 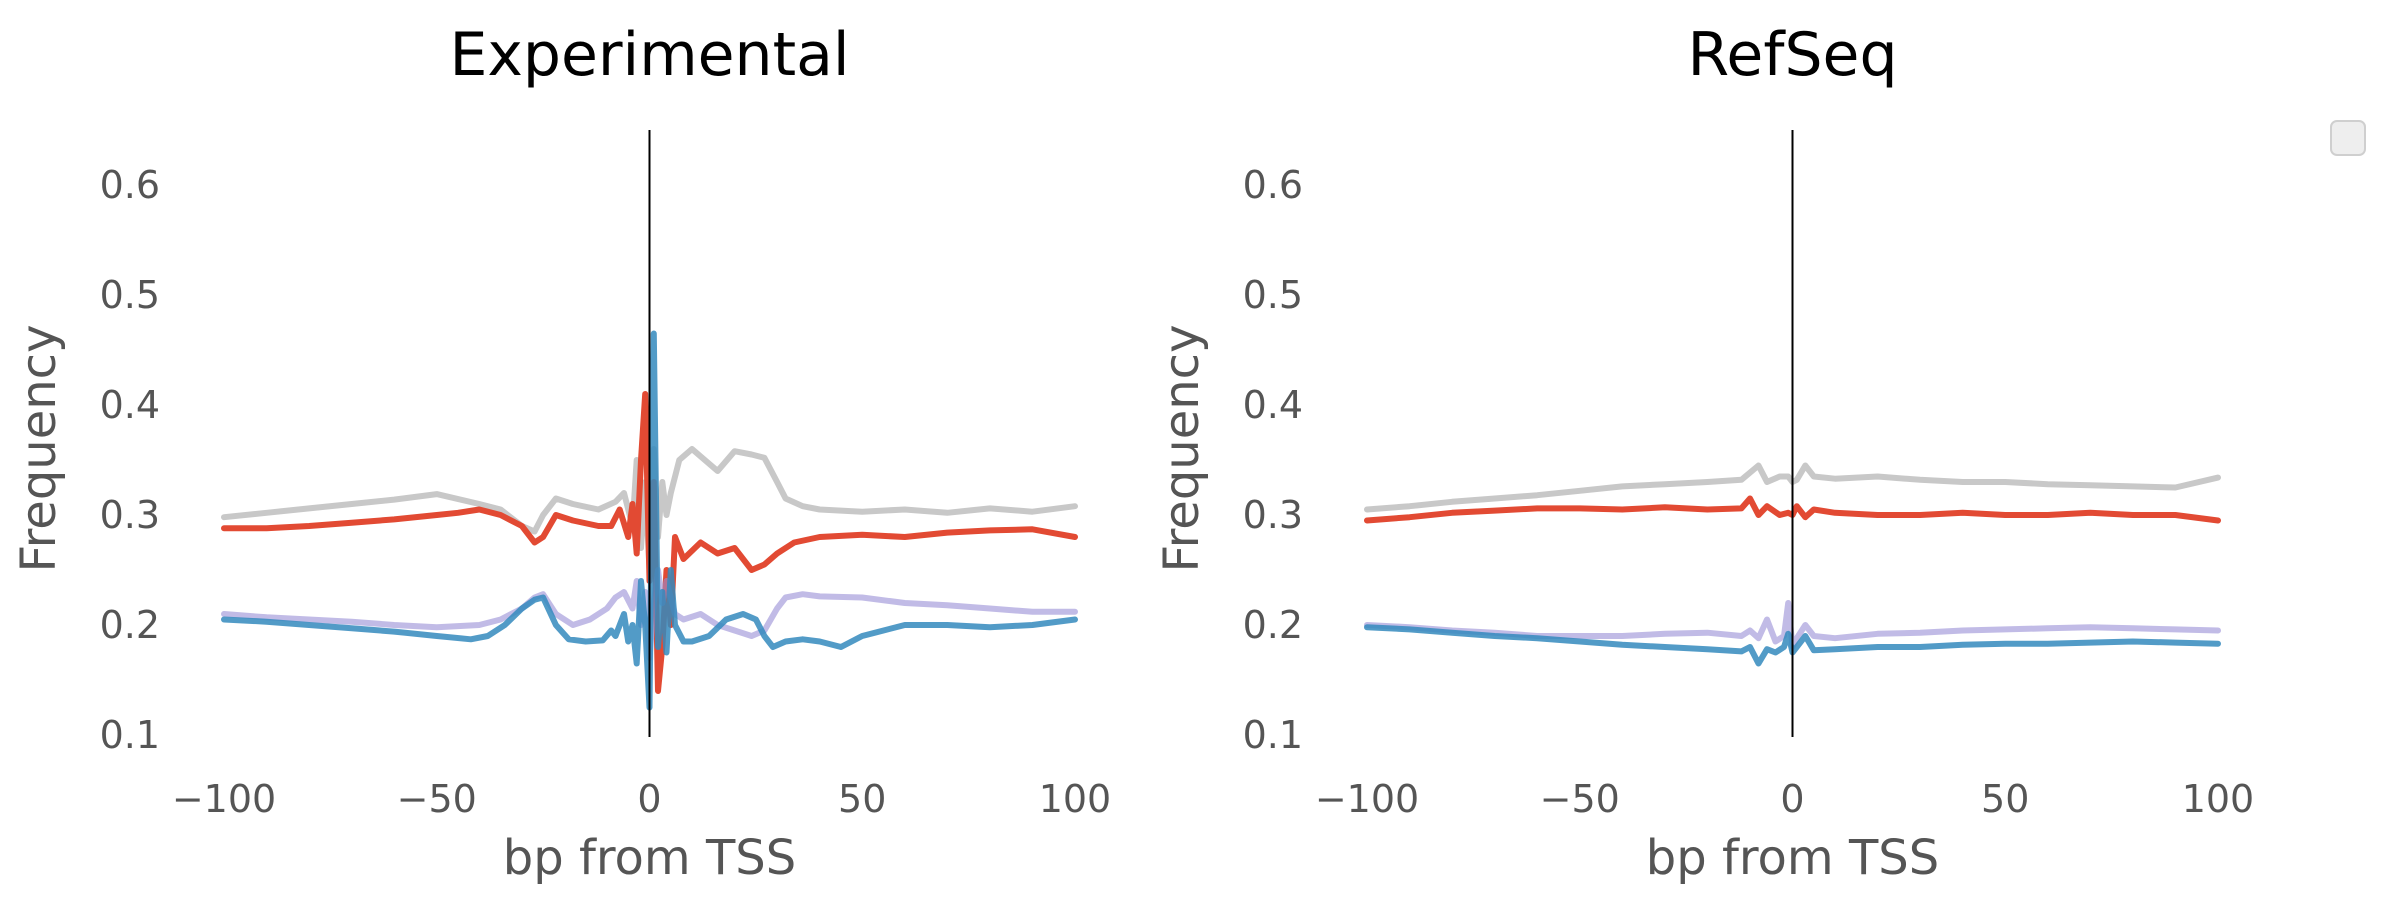 I want to click on chart-title: RefSeq, so click(x=1792, y=55).